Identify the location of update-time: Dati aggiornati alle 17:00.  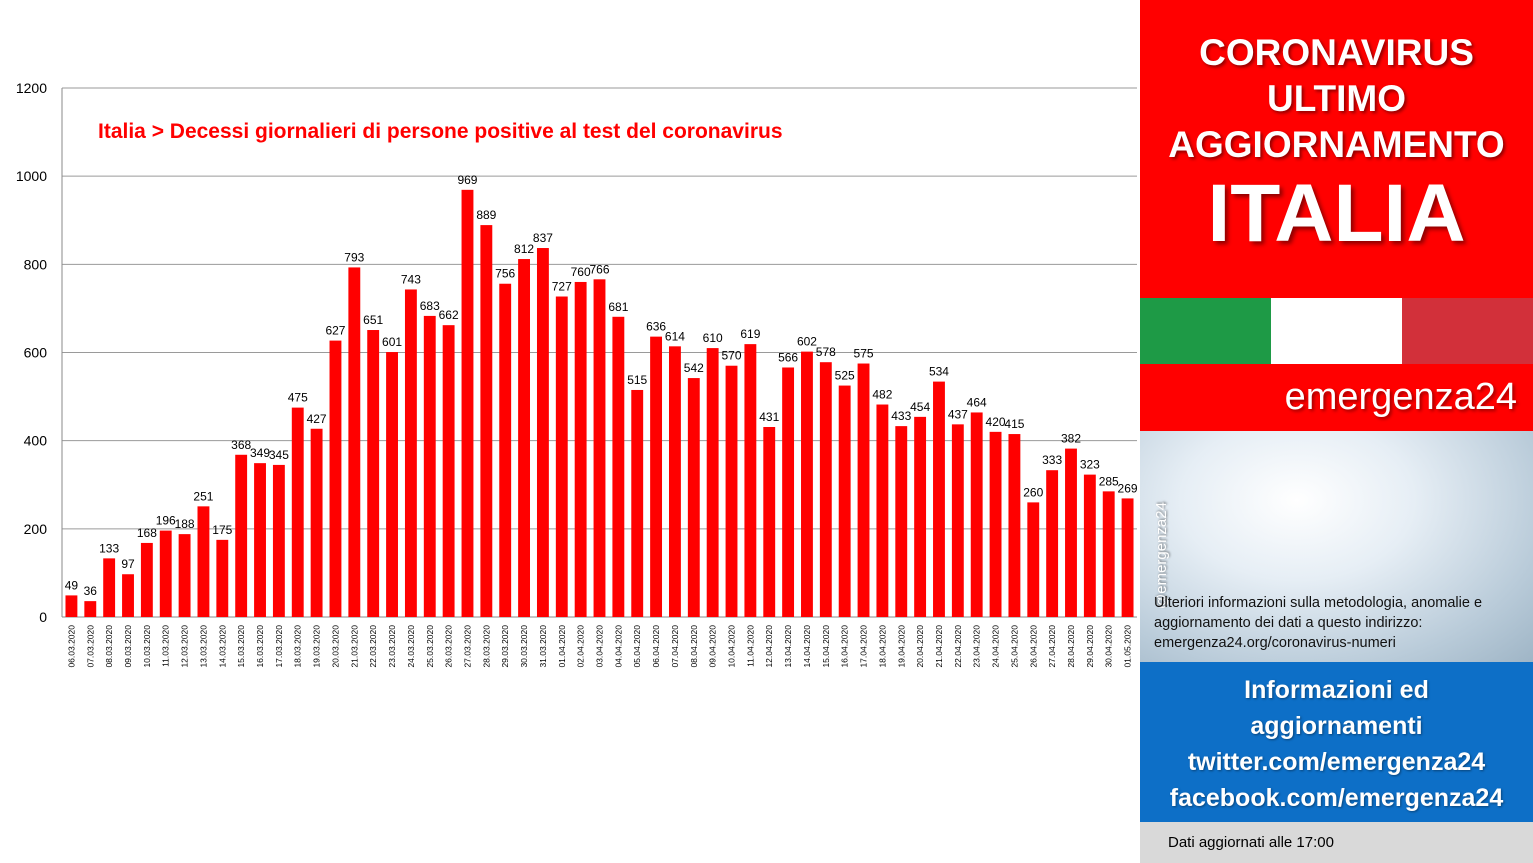
(1251, 842).